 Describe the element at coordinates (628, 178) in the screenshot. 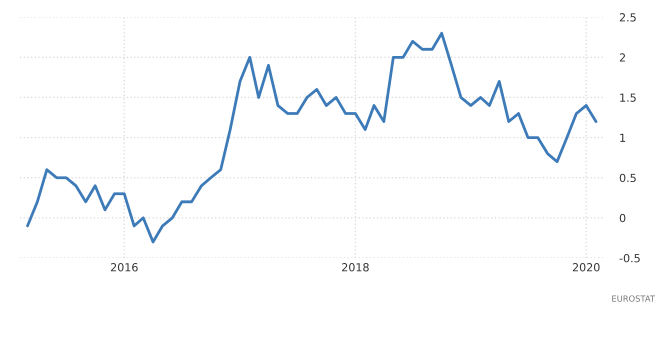

I see `y-tick-label: 0.5` at that location.